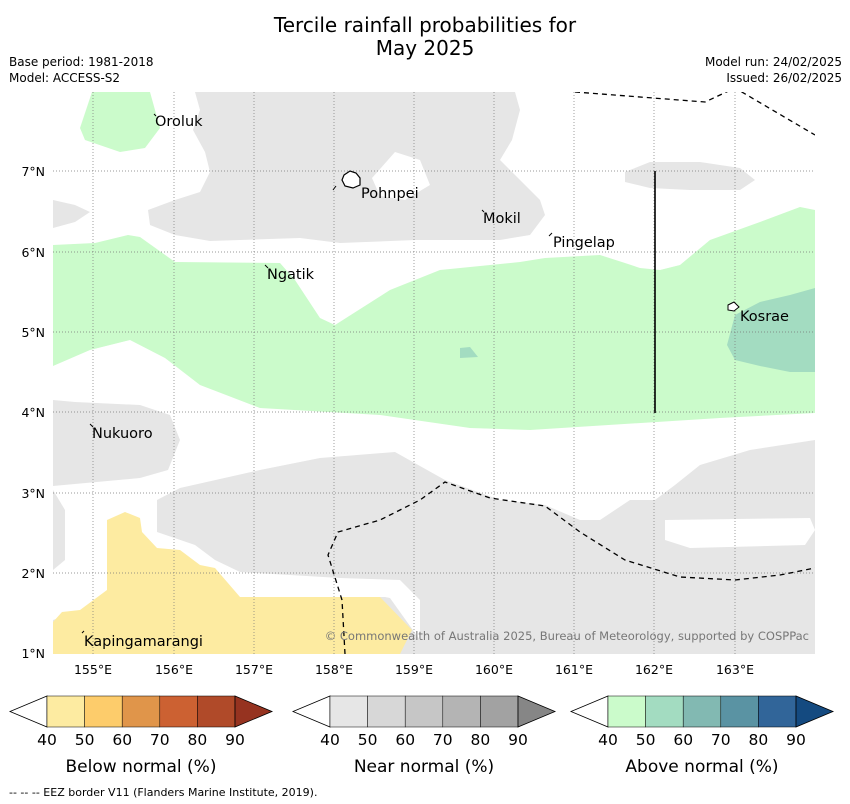  Describe the element at coordinates (33, 171) in the screenshot. I see `lat-label: 7°N` at that location.